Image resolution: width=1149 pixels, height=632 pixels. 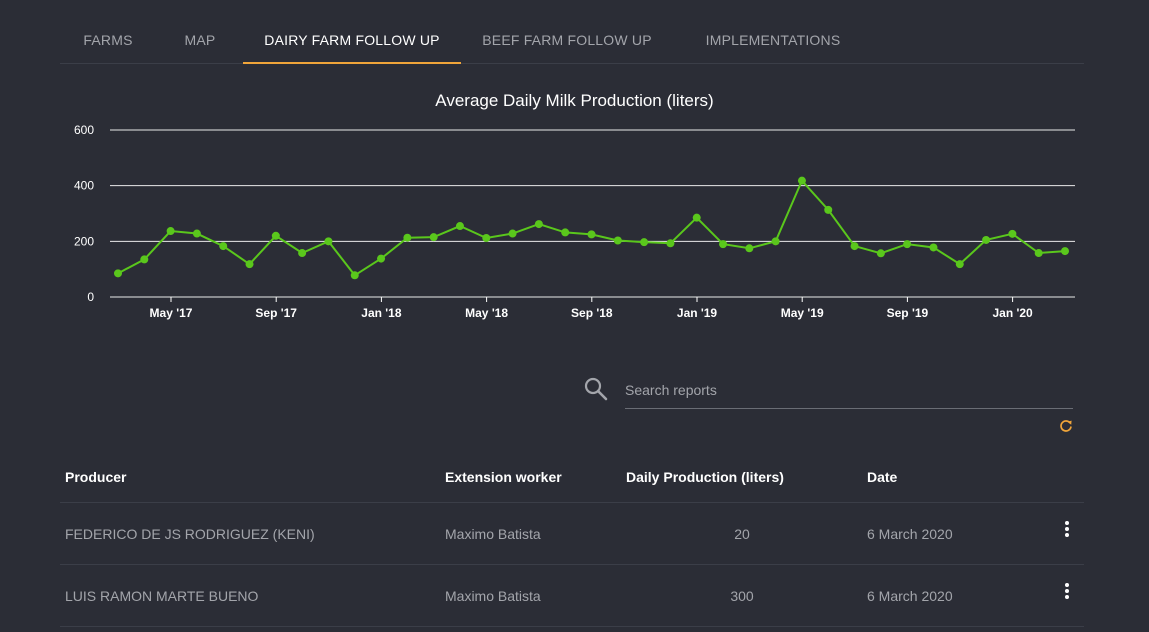 I want to click on x-tick-label: May '17, so click(x=171, y=313).